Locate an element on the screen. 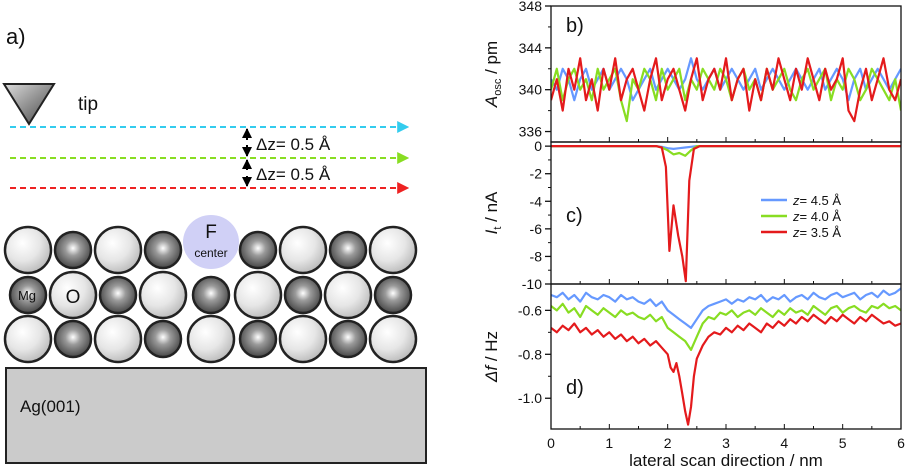 This screenshot has width=907, height=474. f-center-icon is located at coordinates (211, 242).